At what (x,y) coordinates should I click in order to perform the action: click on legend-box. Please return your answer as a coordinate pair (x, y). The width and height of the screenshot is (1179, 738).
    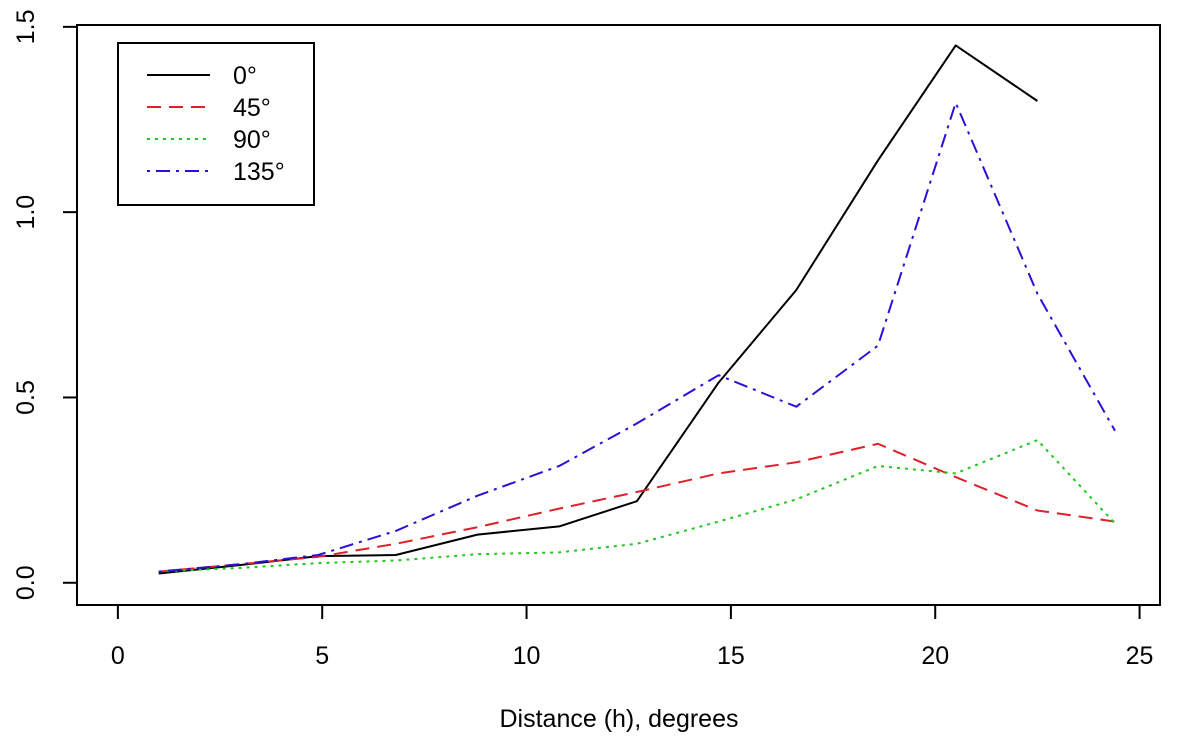
    Looking at the image, I should click on (216, 124).